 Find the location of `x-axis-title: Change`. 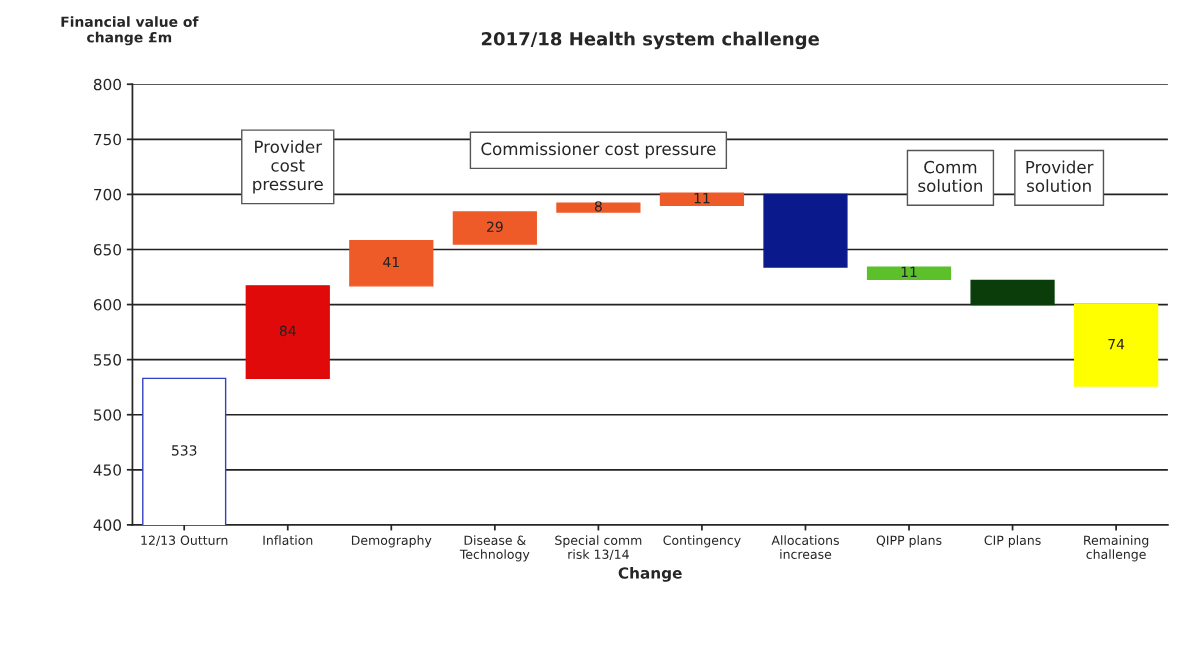

x-axis-title: Change is located at coordinates (650, 574).